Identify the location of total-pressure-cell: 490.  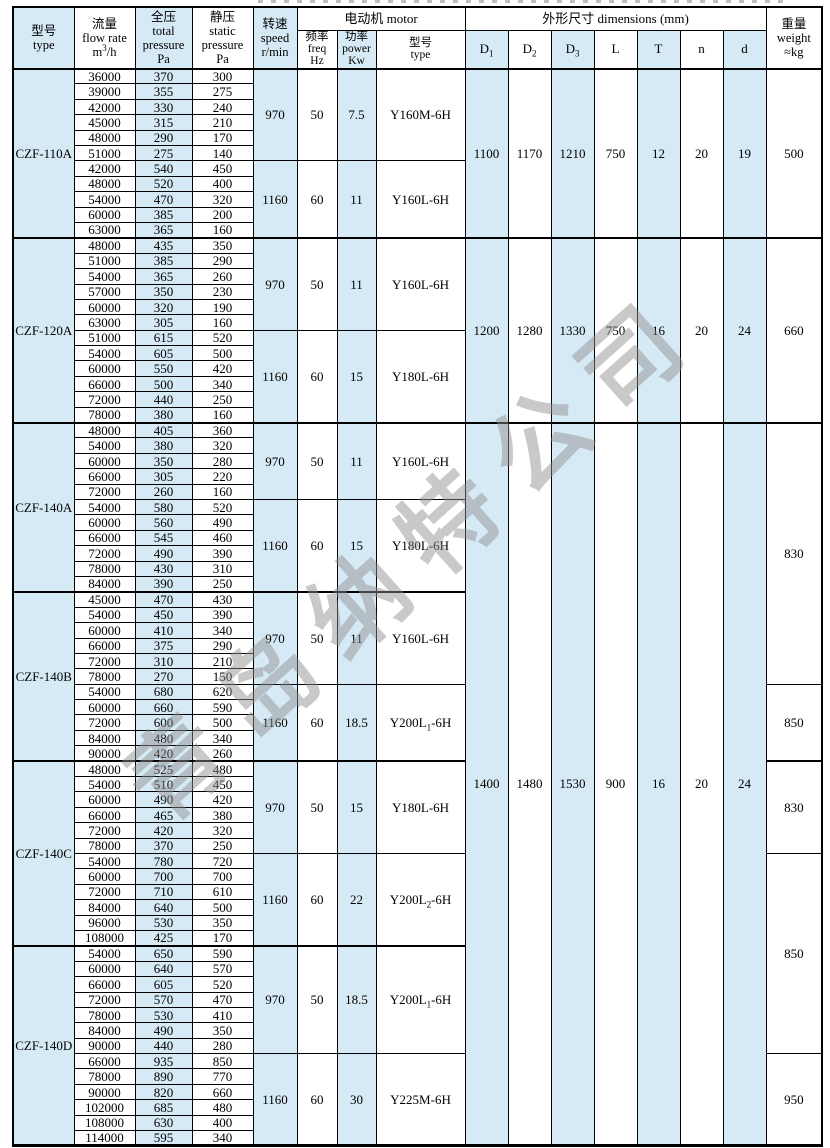
(163, 1030).